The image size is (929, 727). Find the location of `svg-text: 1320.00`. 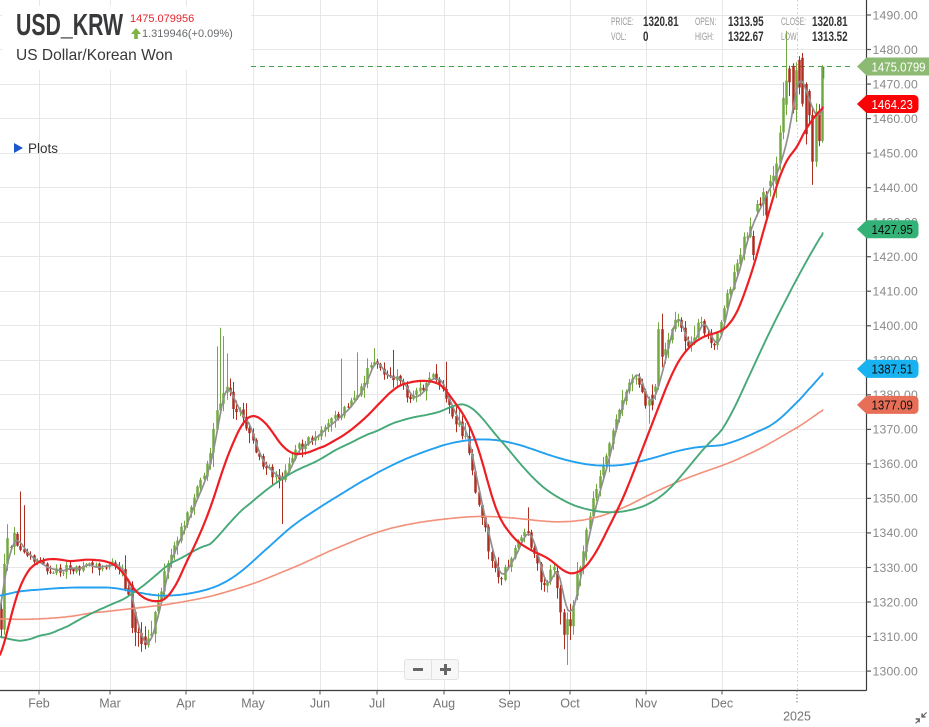

svg-text: 1320.00 is located at coordinates (895, 602).